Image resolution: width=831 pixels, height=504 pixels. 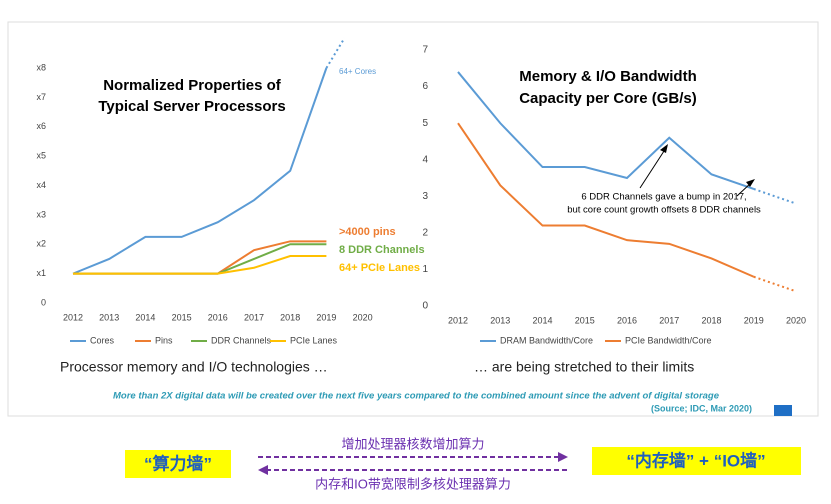 I want to click on y-tick-label: 4, so click(x=425, y=159).